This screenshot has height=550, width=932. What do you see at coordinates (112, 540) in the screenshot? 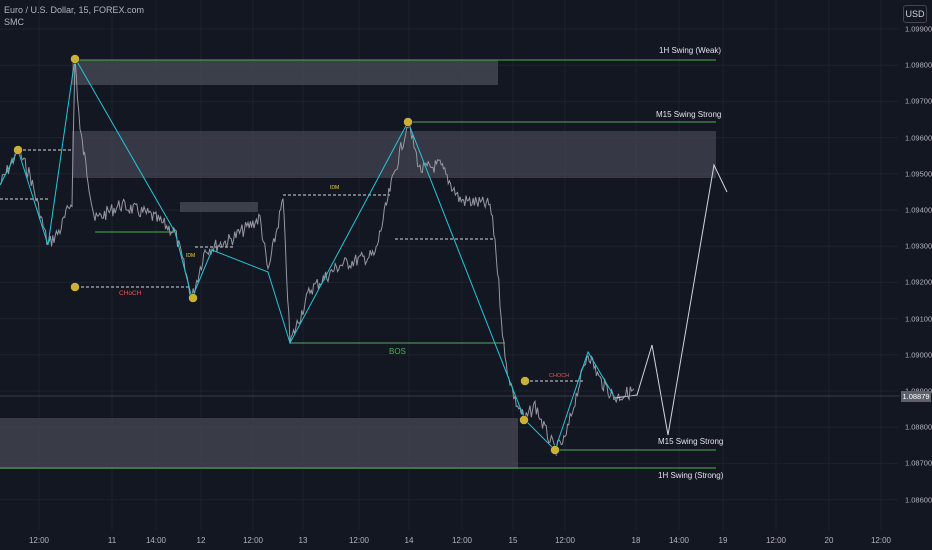
I see `time-axis-label: 11` at bounding box center [112, 540].